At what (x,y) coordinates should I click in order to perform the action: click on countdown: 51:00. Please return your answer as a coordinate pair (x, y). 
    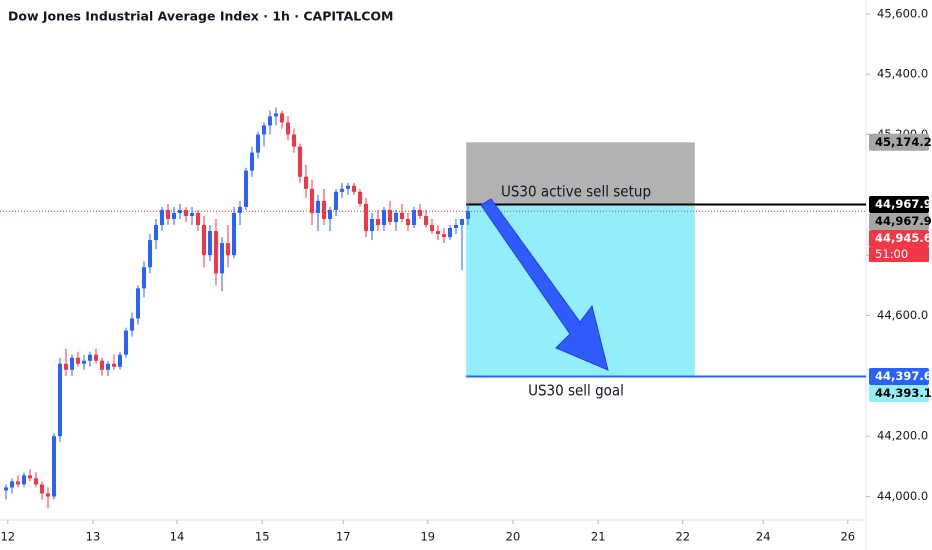
    Looking at the image, I should click on (891, 254).